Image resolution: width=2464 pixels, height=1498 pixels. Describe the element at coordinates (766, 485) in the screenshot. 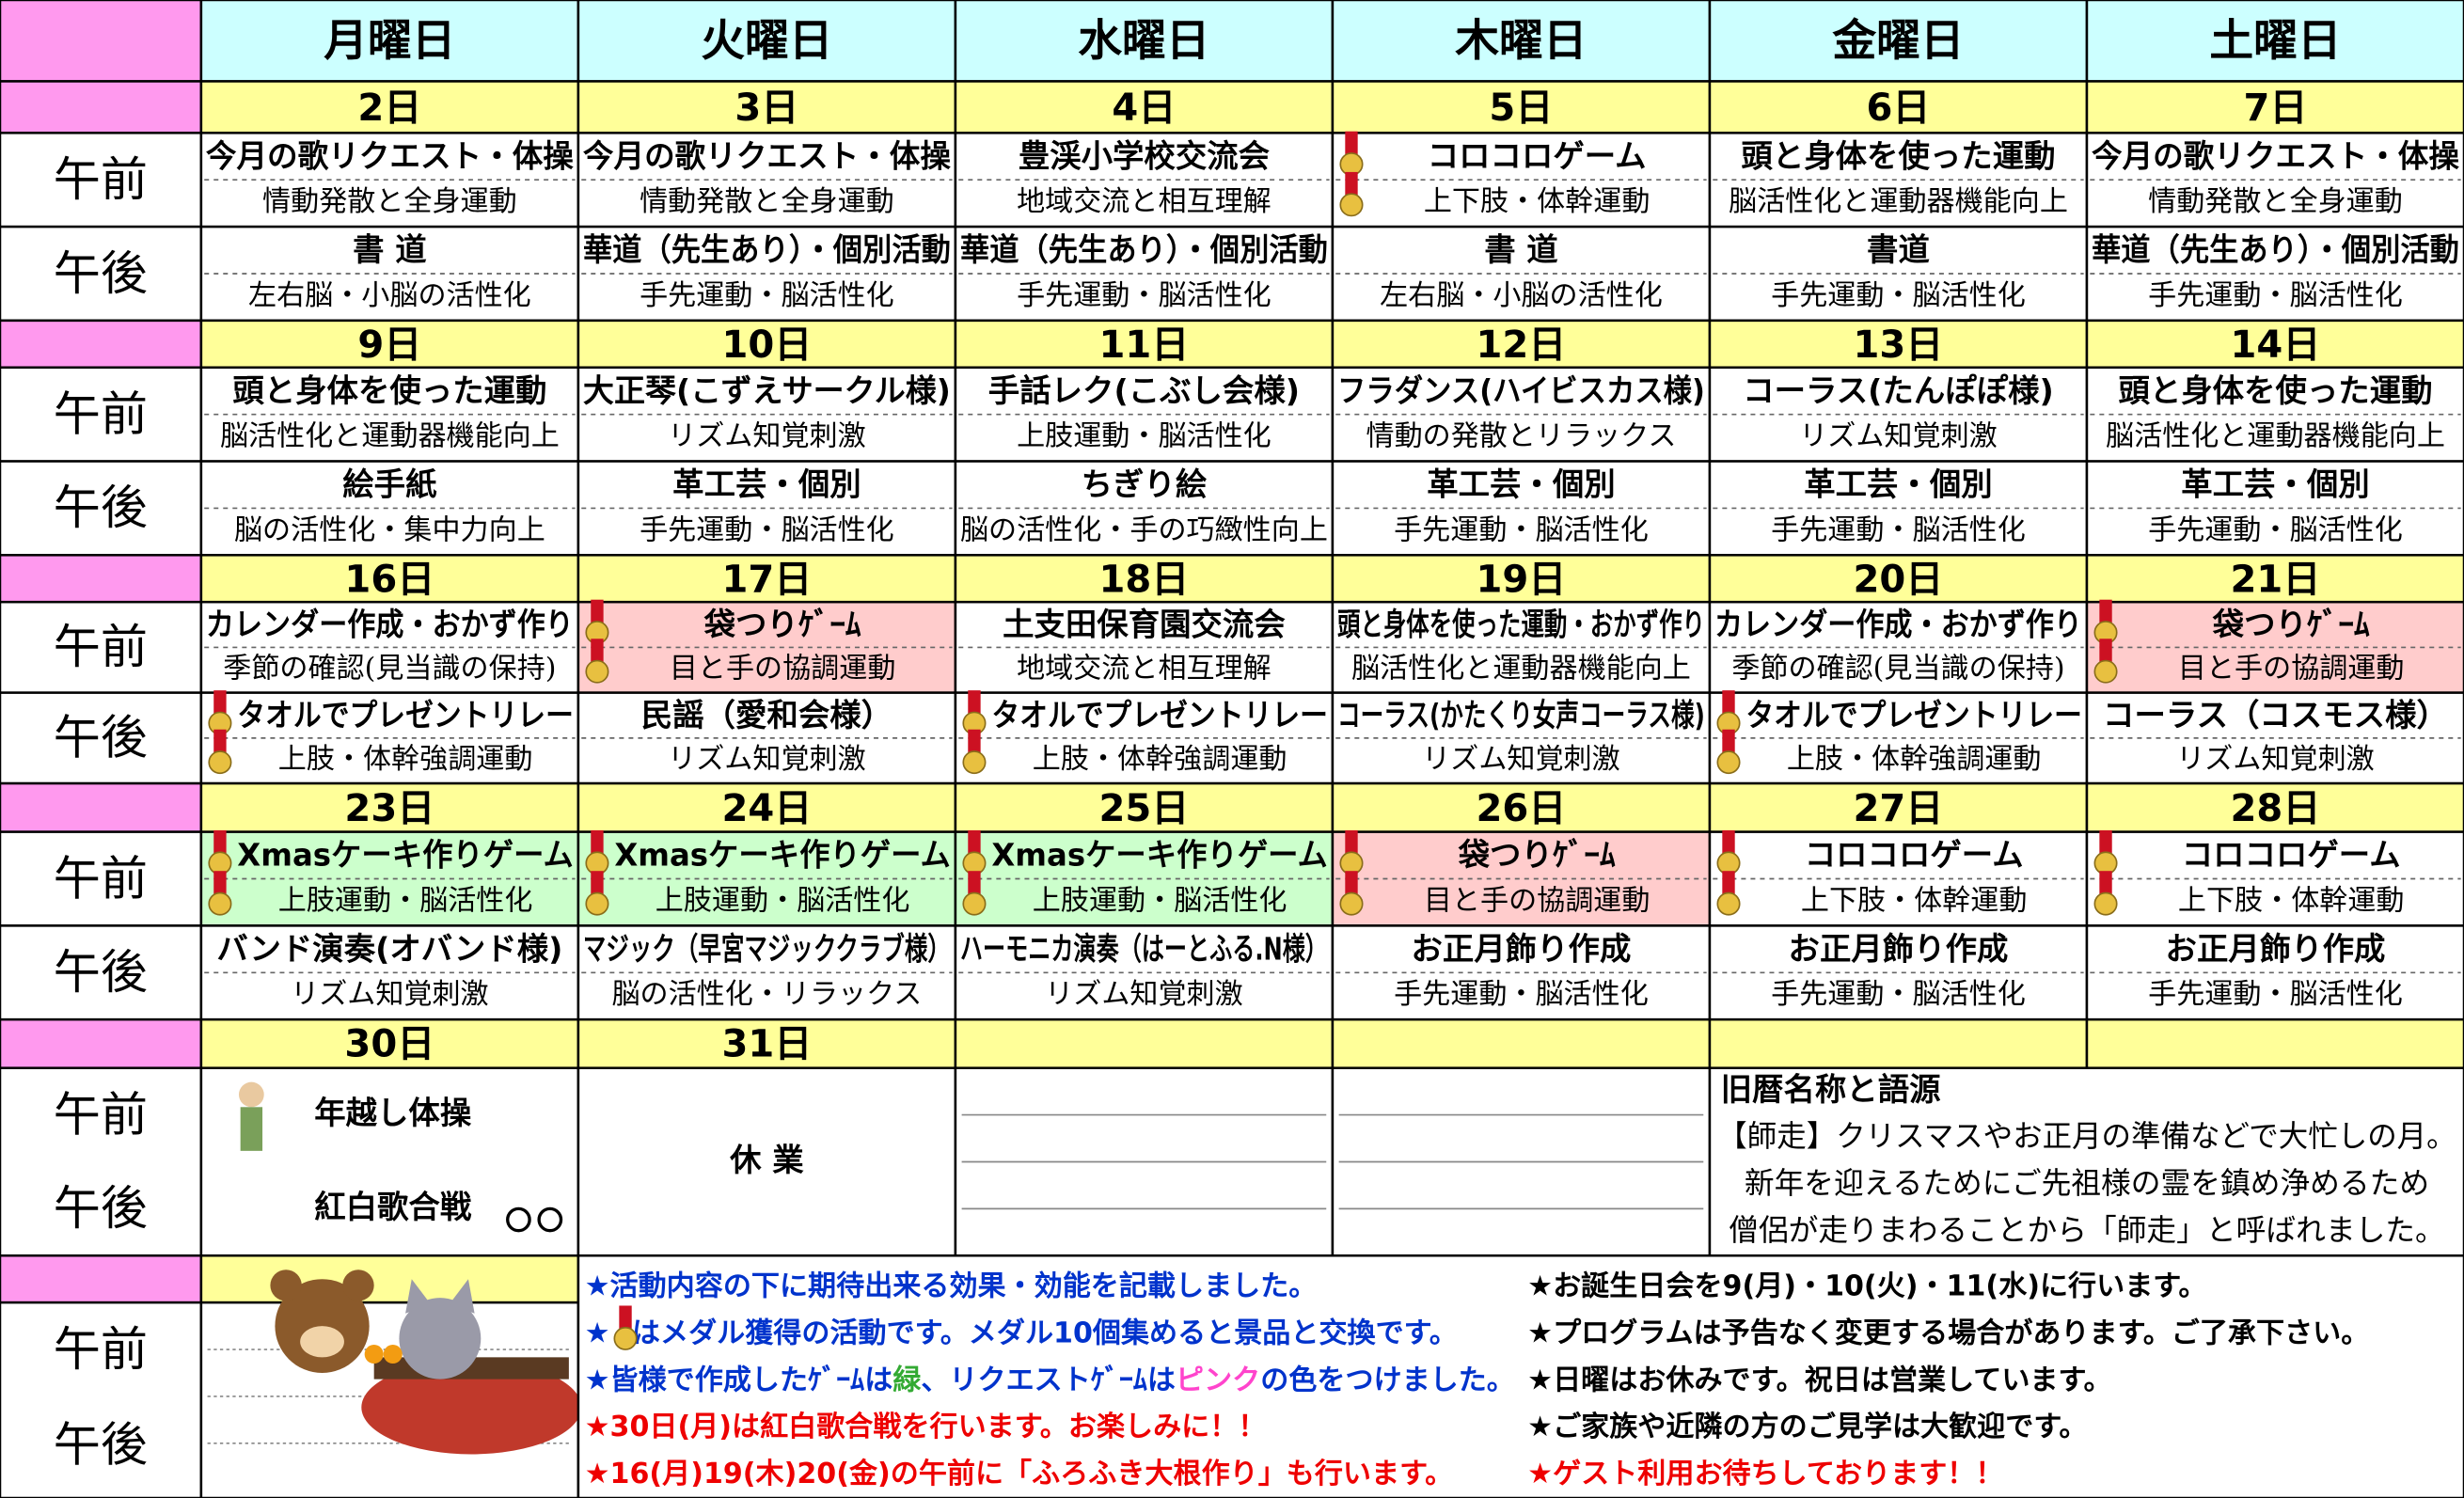

I see `activity-title: 革工芸・個別` at that location.